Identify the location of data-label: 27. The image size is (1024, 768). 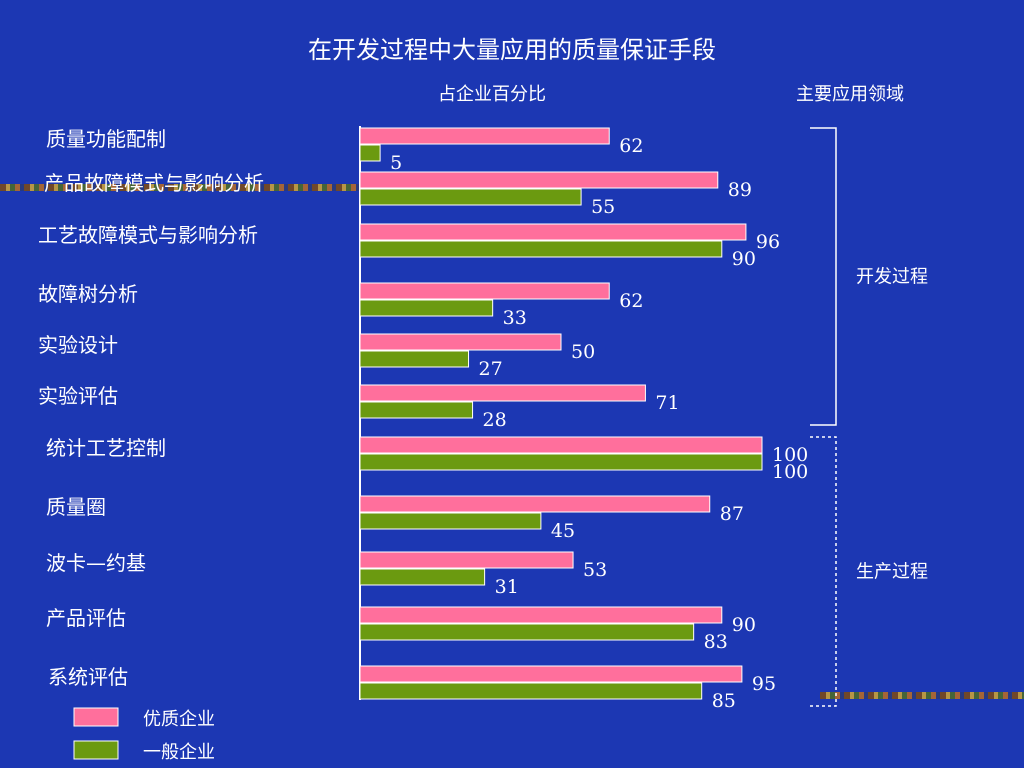
(491, 369).